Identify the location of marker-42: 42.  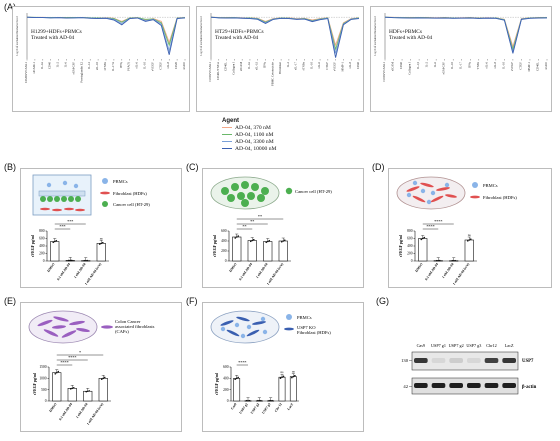
(405, 386).